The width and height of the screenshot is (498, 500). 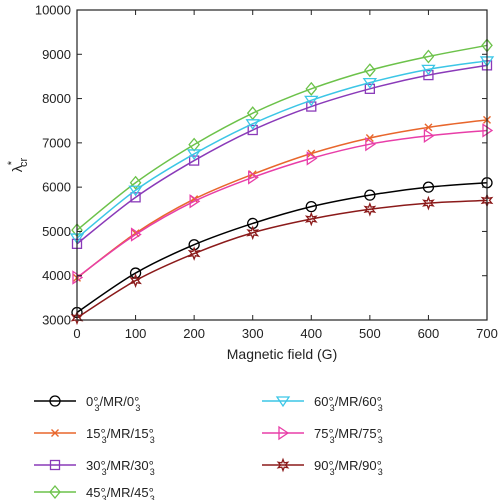 I want to click on legend-label-part: /MR/30°, so click(x=130, y=465).